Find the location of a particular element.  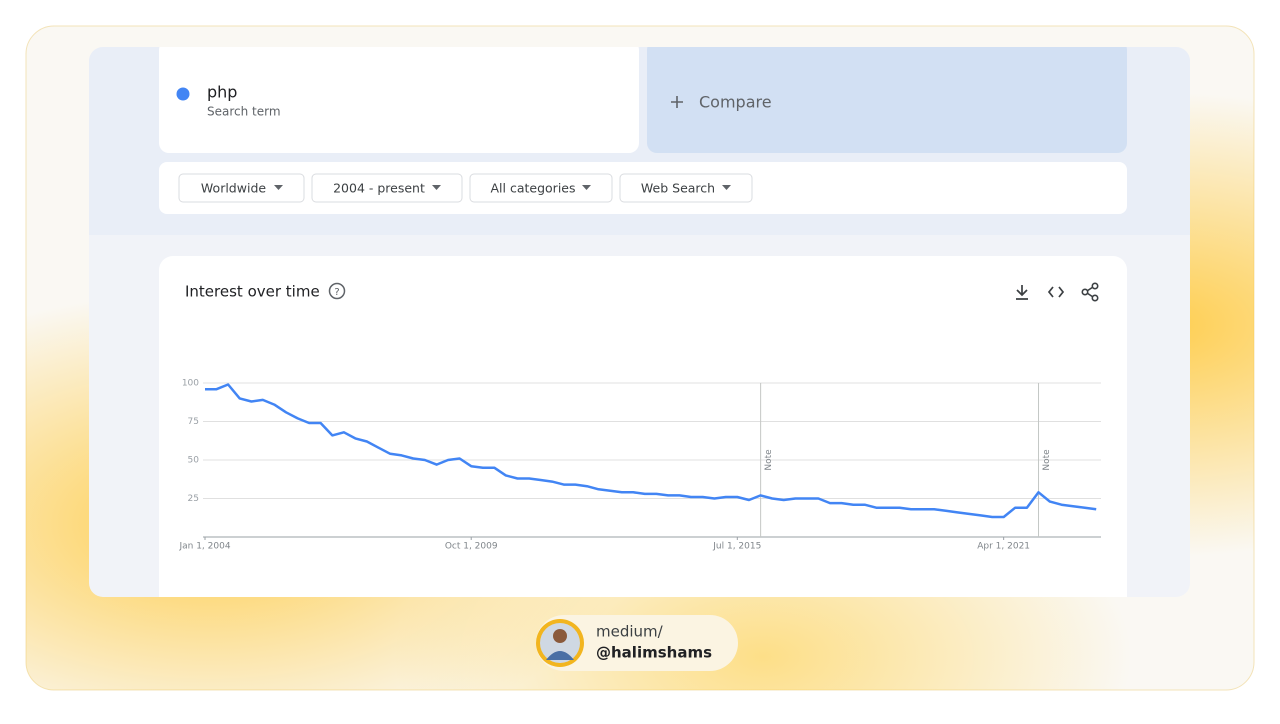

x-tick-label: Oct 1, 2009 is located at coordinates (471, 547).